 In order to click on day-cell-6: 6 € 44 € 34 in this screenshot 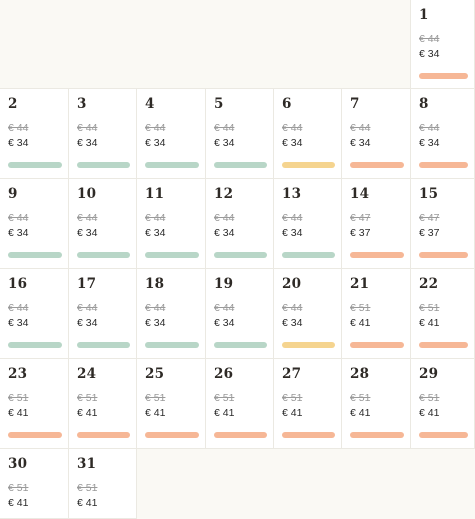, I will do `click(308, 134)`.